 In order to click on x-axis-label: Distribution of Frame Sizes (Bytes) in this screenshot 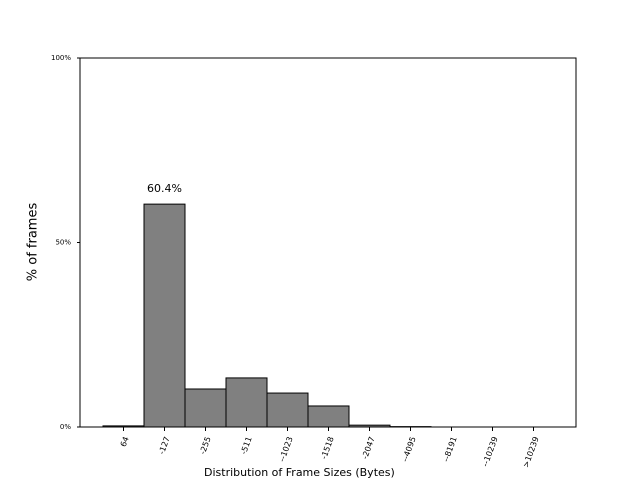, I will do `click(299, 472)`.